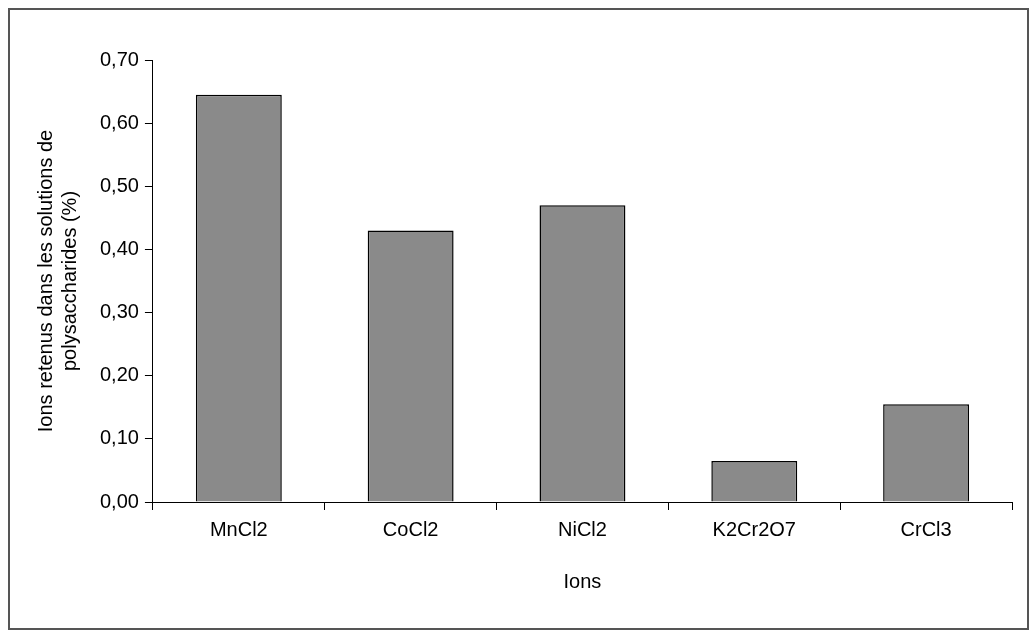 This screenshot has height=633, width=1035. I want to click on y-tick-label: 0,00, so click(119, 500).